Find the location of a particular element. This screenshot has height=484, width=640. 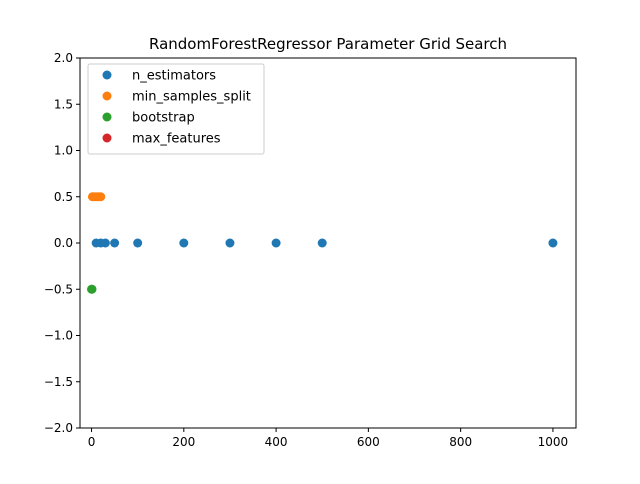

x-tick-label: 200 is located at coordinates (183, 442).